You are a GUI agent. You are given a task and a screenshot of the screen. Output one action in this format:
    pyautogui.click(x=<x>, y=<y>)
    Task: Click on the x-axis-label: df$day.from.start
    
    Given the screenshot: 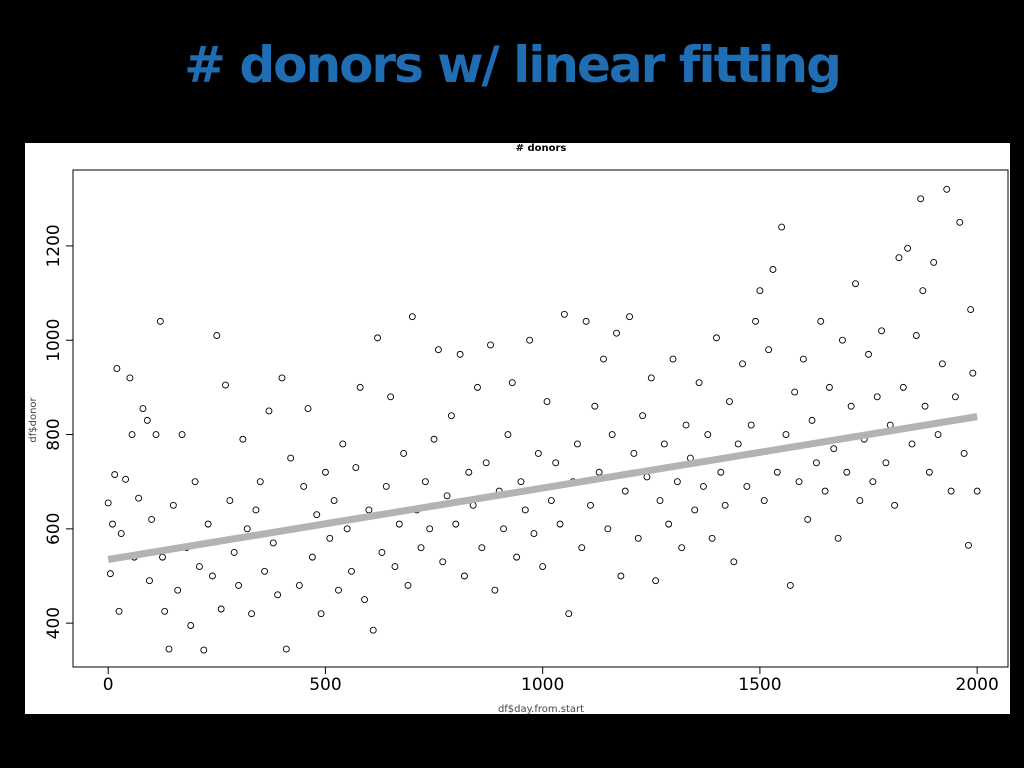 What is the action you would take?
    pyautogui.click(x=541, y=709)
    